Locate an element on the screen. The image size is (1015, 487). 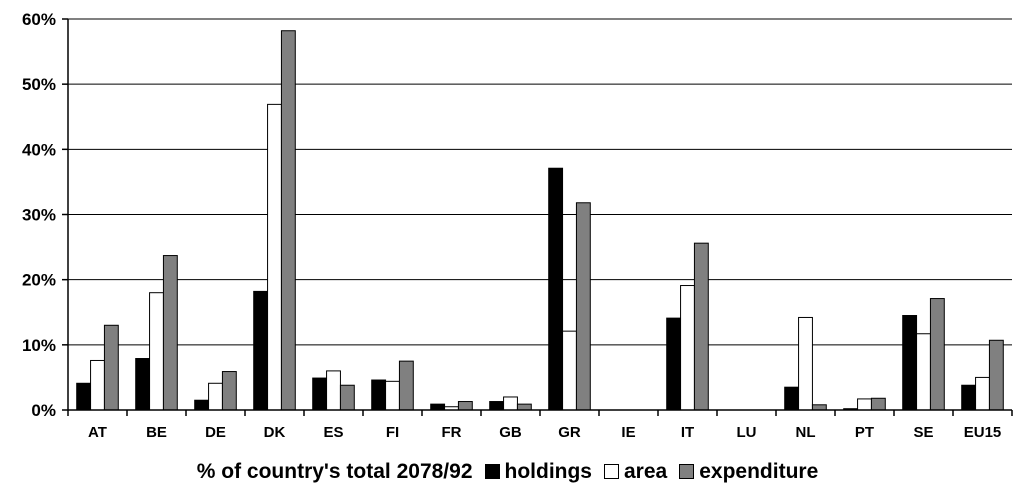
x-tick-label: IE is located at coordinates (628, 432).